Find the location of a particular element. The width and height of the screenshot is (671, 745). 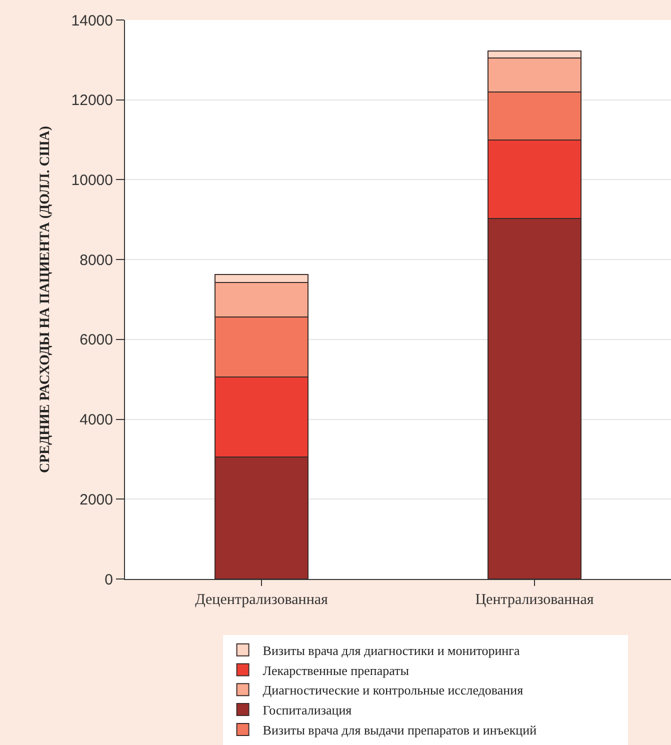

x-tick-label: Централизованная is located at coordinates (534, 600).